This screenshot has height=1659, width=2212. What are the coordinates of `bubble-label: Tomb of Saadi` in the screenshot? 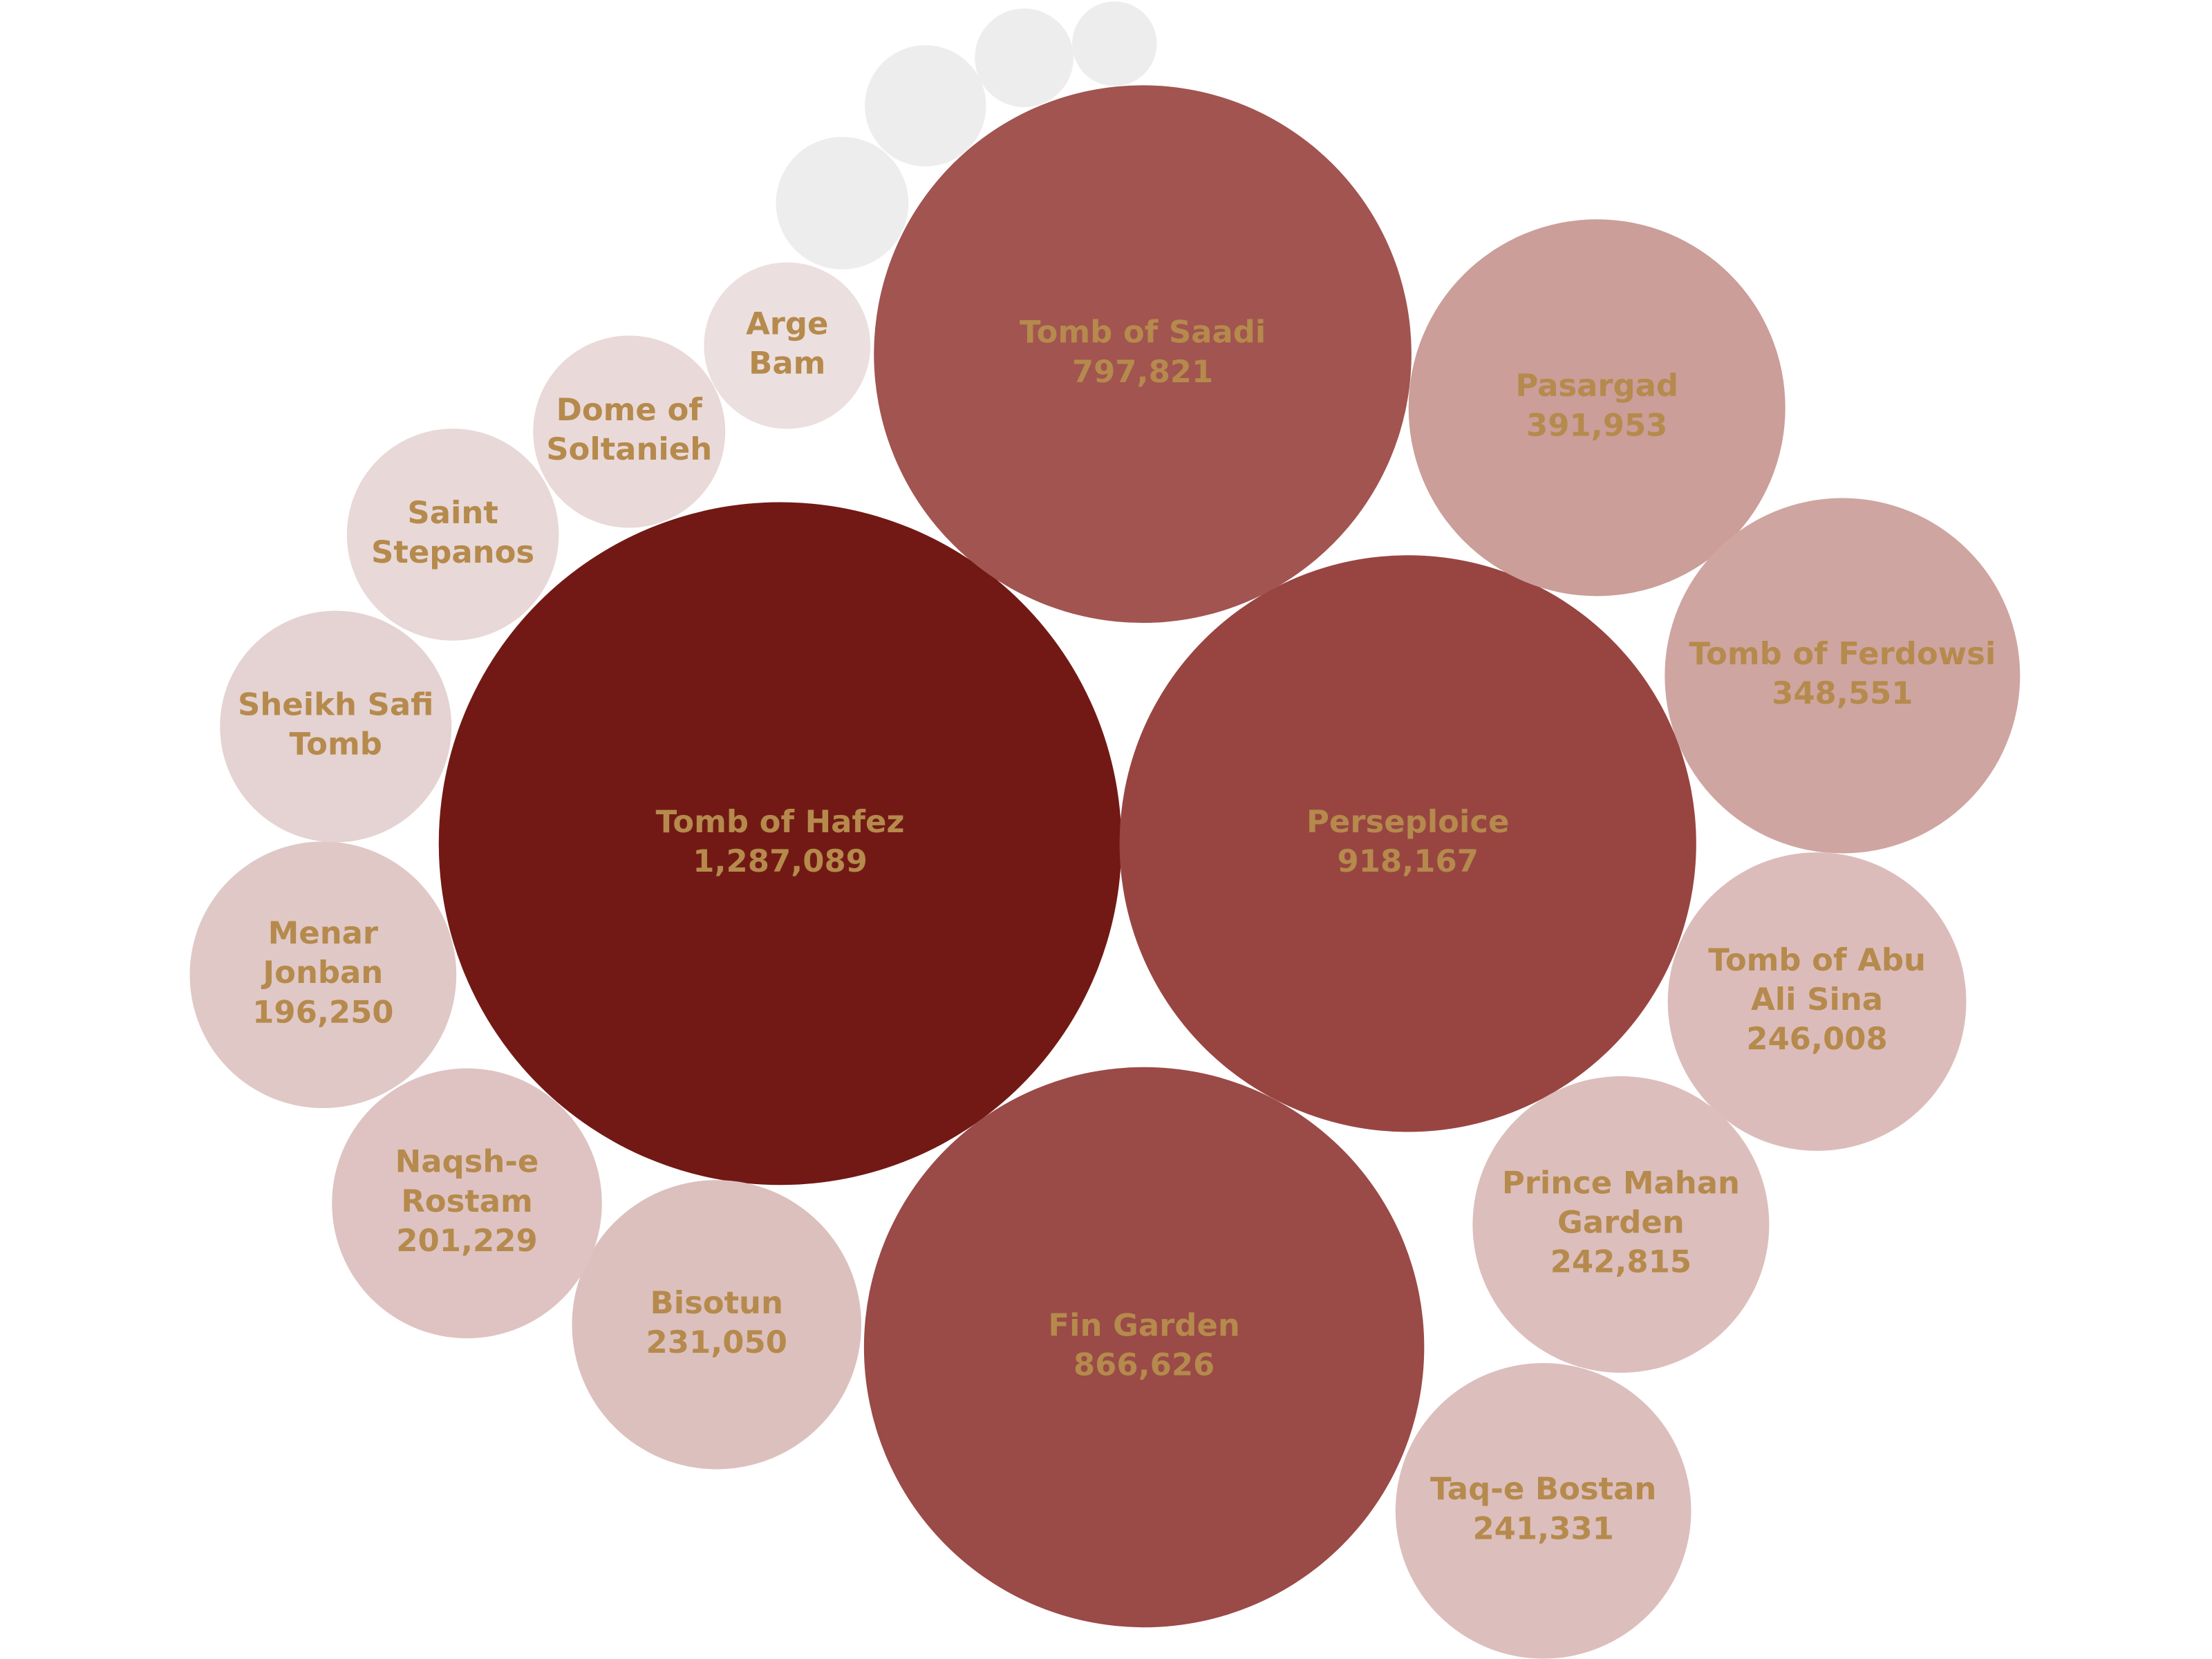 It's located at (1143, 332).